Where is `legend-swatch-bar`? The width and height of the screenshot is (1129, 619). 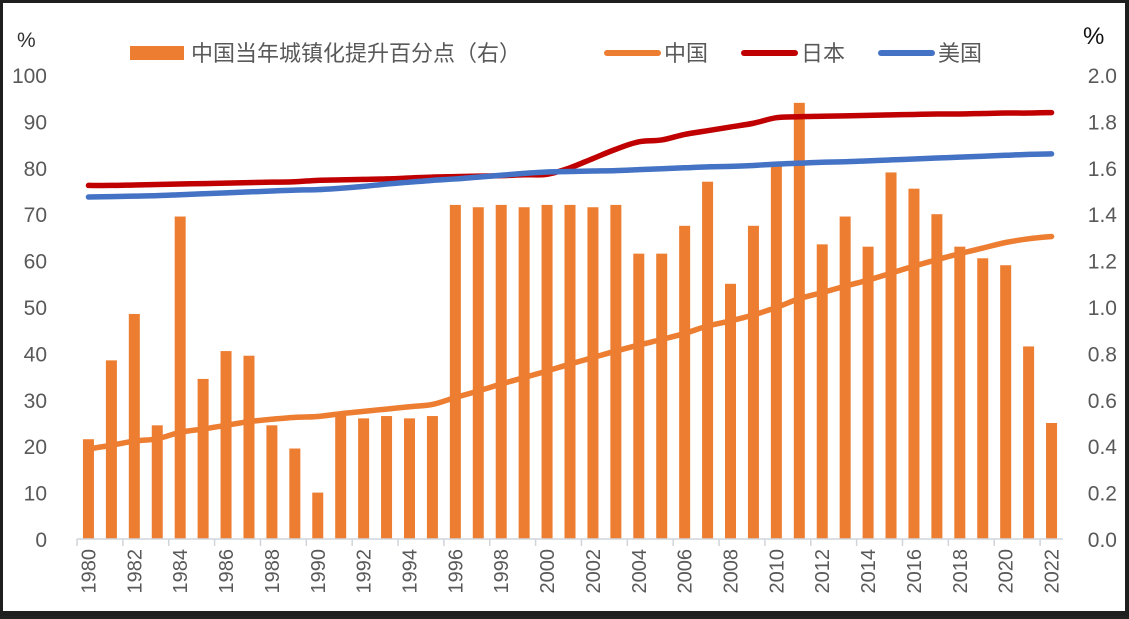 legend-swatch-bar is located at coordinates (157, 53).